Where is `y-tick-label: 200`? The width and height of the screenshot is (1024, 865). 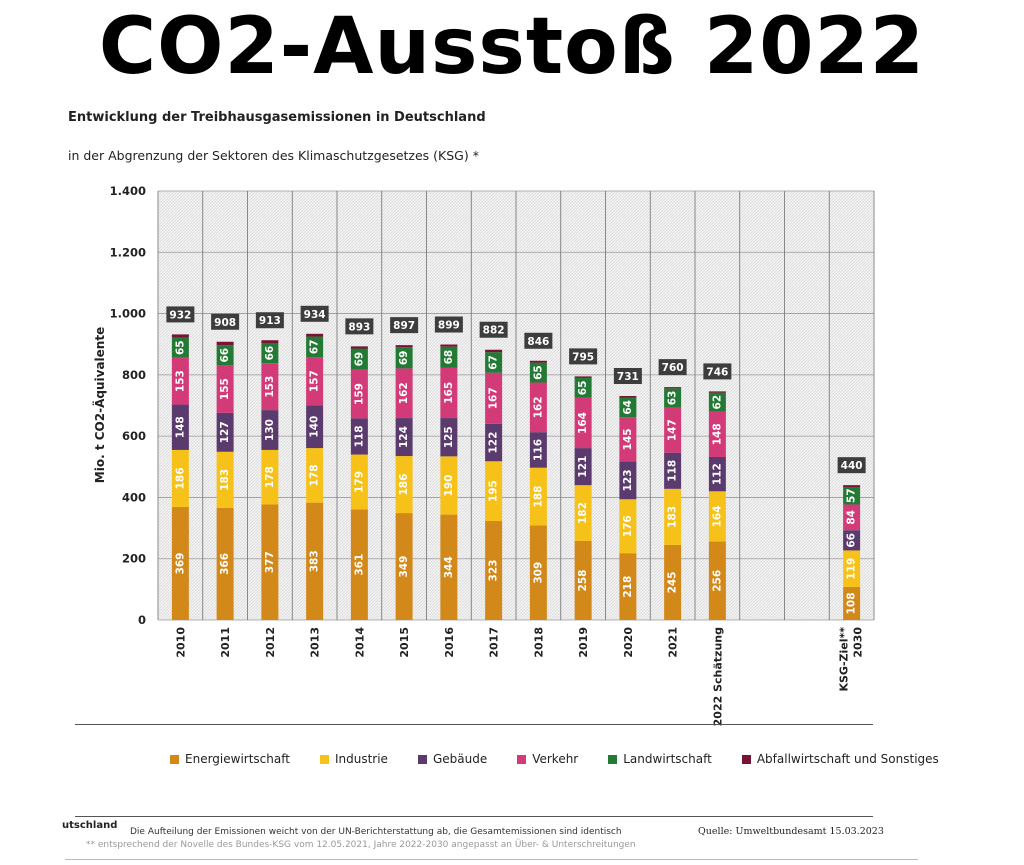 y-tick-label: 200 is located at coordinates (134, 559).